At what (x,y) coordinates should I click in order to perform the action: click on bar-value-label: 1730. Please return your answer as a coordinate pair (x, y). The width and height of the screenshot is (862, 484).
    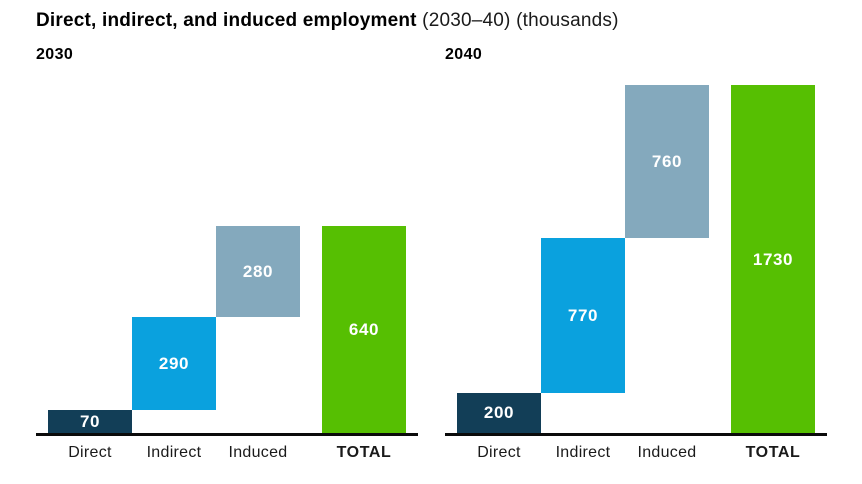
    Looking at the image, I should click on (773, 259).